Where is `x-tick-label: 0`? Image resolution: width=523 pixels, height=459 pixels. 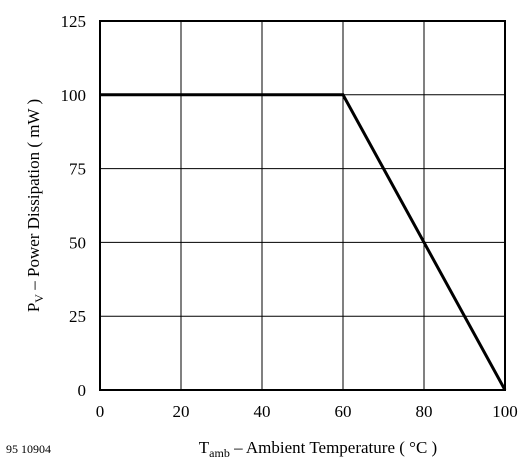
x-tick-label: 0 is located at coordinates (100, 411).